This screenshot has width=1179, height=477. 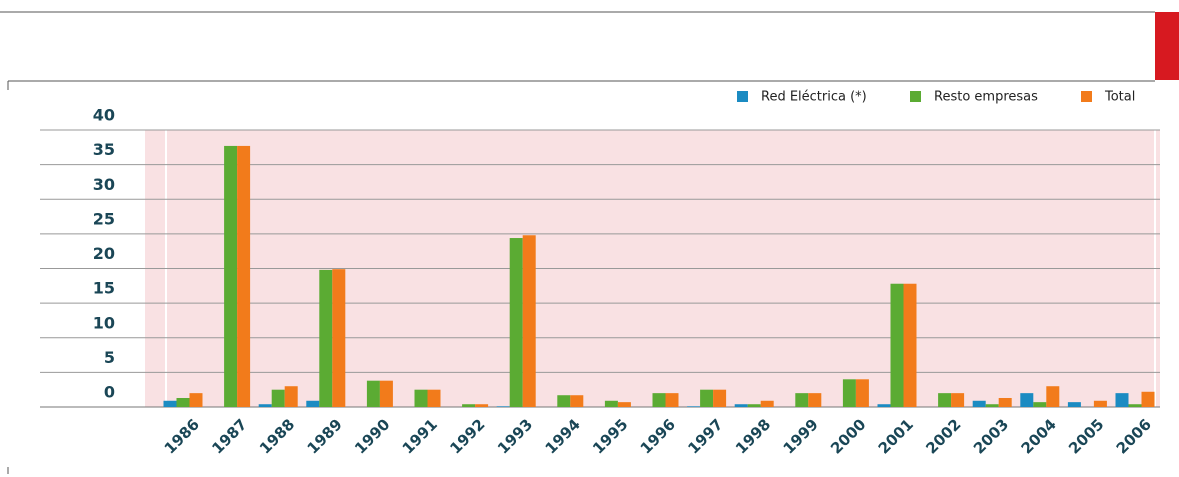 What do you see at coordinates (104, 253) in the screenshot?
I see `y-tick-label: 20` at bounding box center [104, 253].